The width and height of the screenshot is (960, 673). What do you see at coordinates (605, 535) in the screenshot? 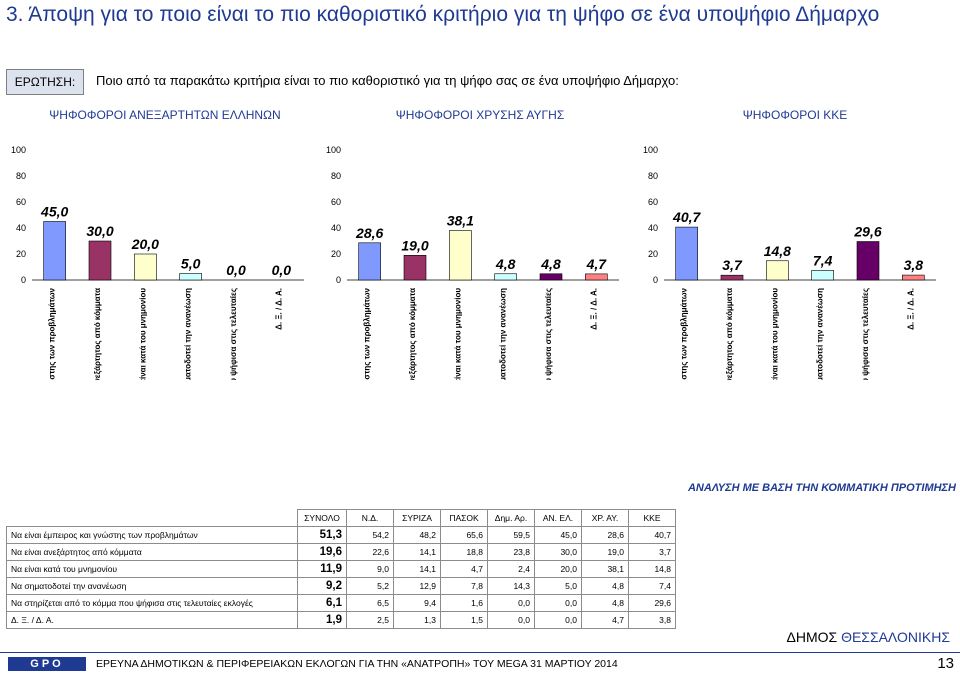
I see `row-value: 28,6` at bounding box center [605, 535].